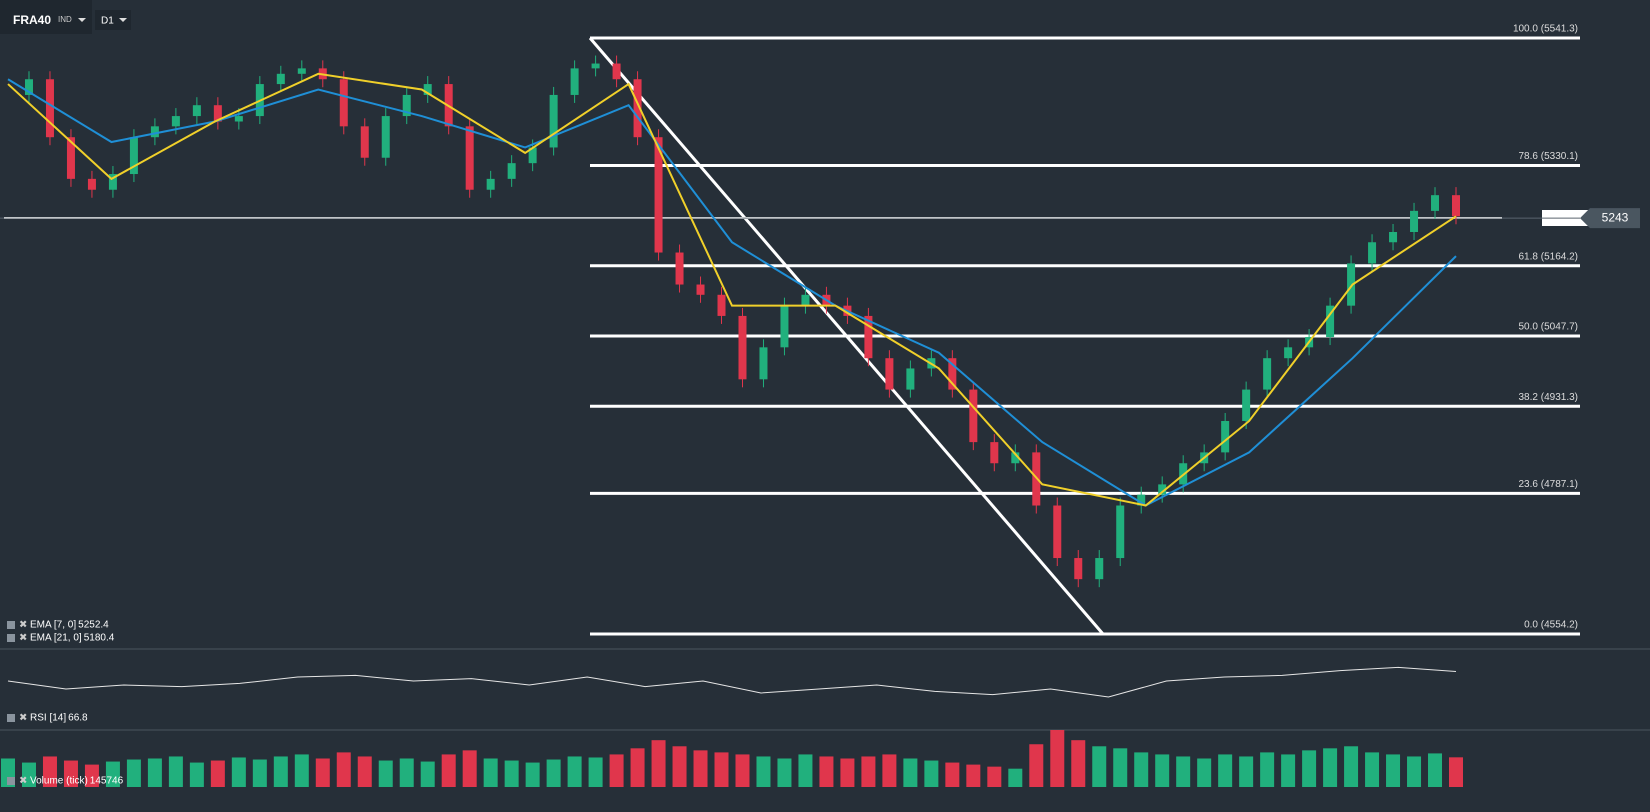  Describe the element at coordinates (1551, 625) in the screenshot. I see `fib-label: 0.0 (4554.2)` at that location.